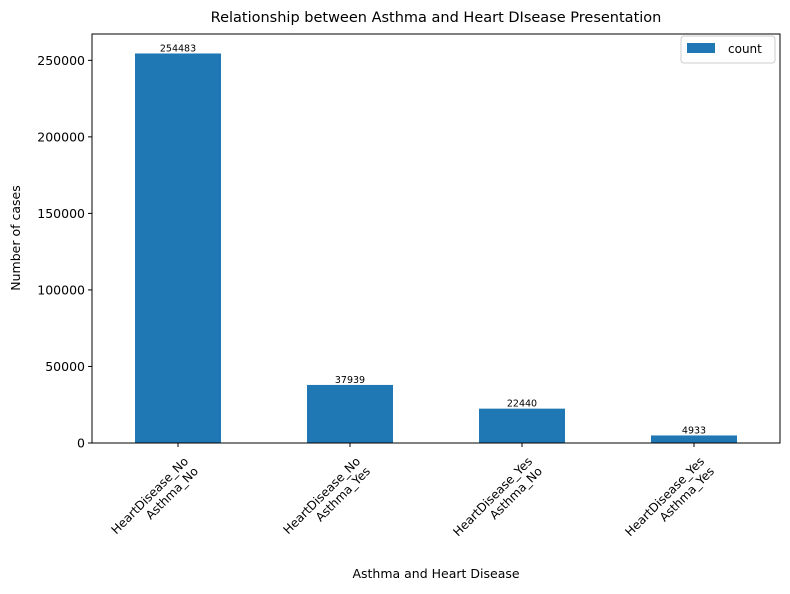 Image resolution: width=790 pixels, height=594 pixels. I want to click on x-tick-label-1: HeartDisease_NoAsthma_No, so click(155, 500).